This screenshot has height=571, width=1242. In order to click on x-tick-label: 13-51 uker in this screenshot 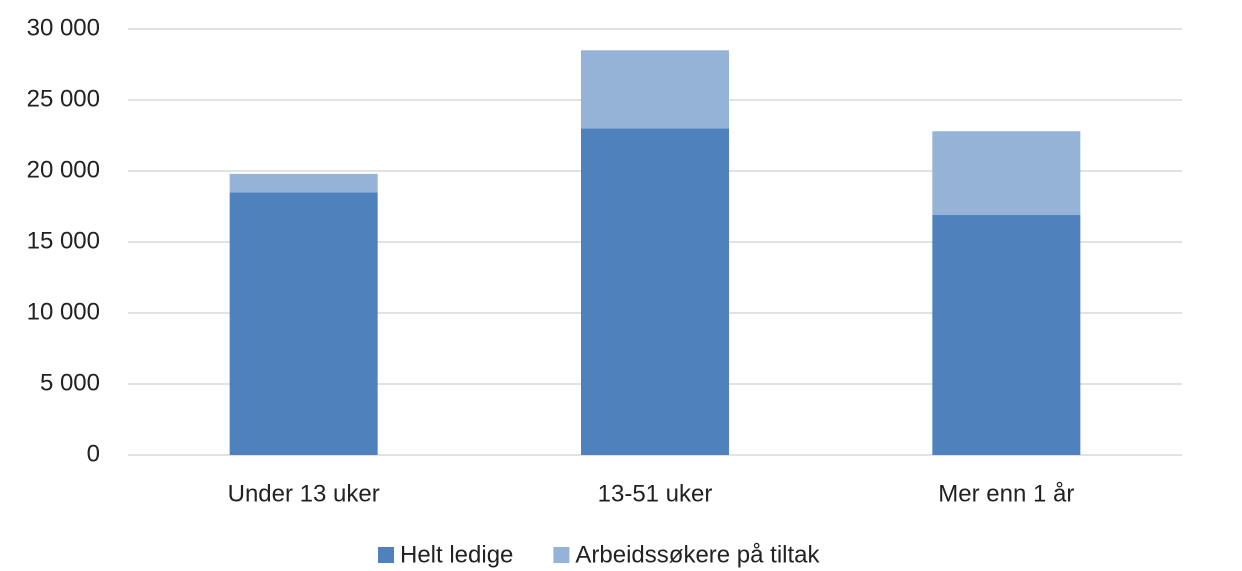, I will do `click(655, 493)`.